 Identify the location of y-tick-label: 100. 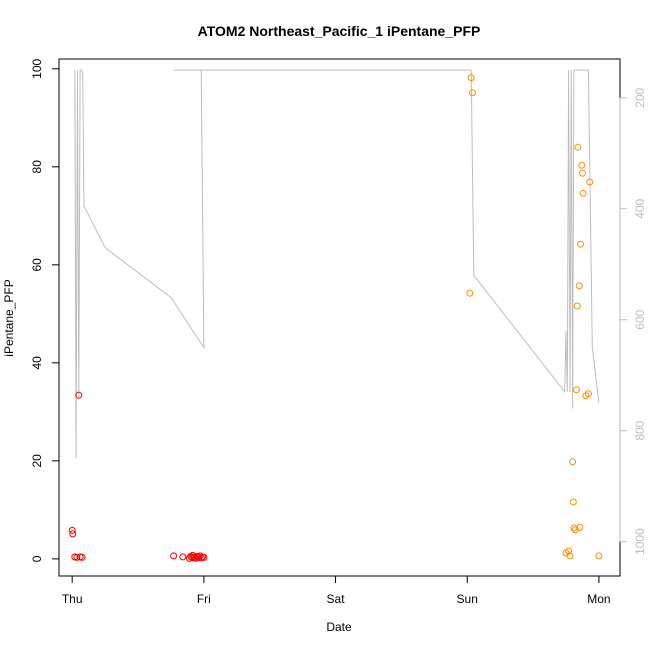
(37, 68).